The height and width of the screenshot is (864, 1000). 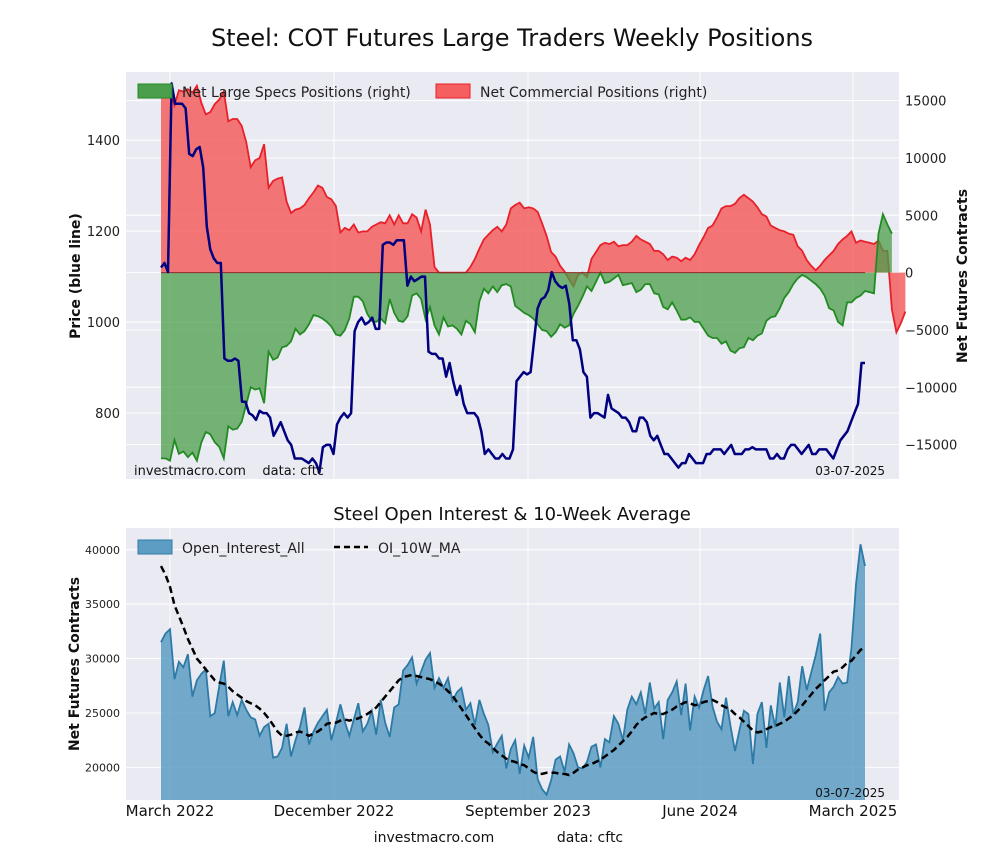 What do you see at coordinates (850, 471) in the screenshot?
I see `top-date-label: 03-07-2025` at bounding box center [850, 471].